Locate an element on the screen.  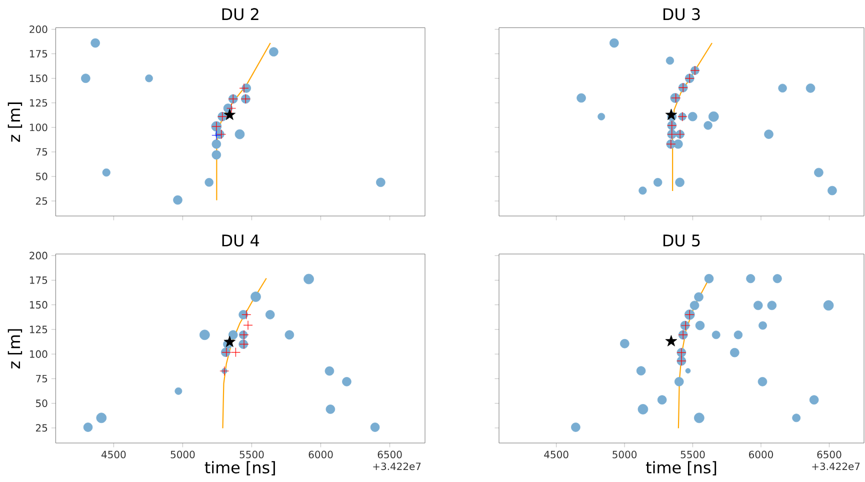
chart-title: DU 4 is located at coordinates (241, 240).